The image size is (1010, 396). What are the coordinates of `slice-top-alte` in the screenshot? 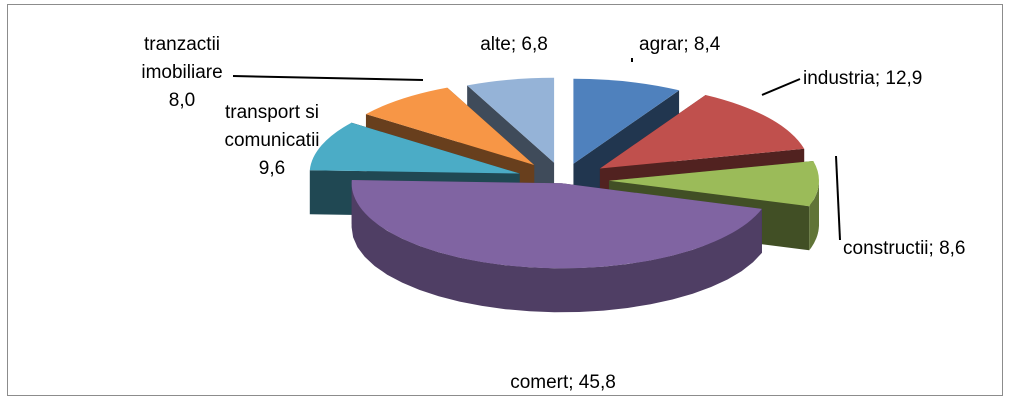 It's located at (511, 120).